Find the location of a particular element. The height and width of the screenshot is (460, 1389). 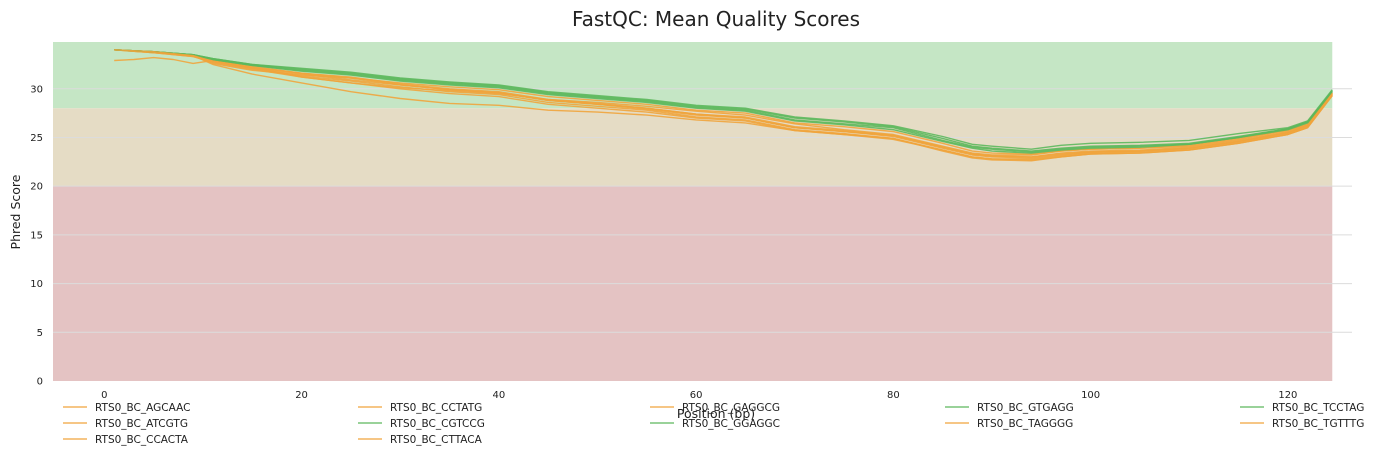

legend-item: RTS0_BC_TAGGGG is located at coordinates (1009, 424).